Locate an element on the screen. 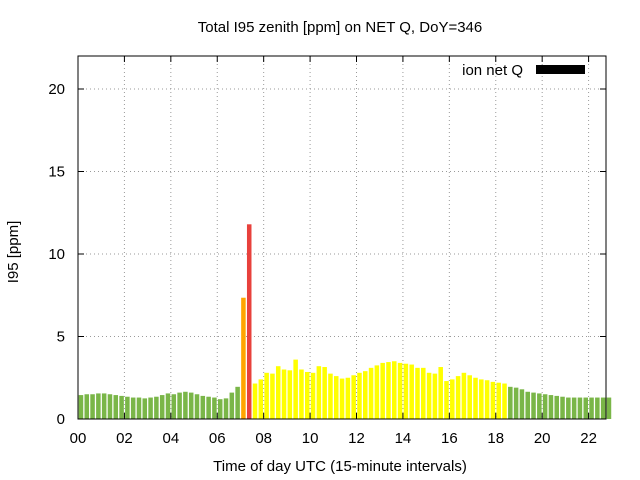  x-tick-label: 16 is located at coordinates (449, 438).